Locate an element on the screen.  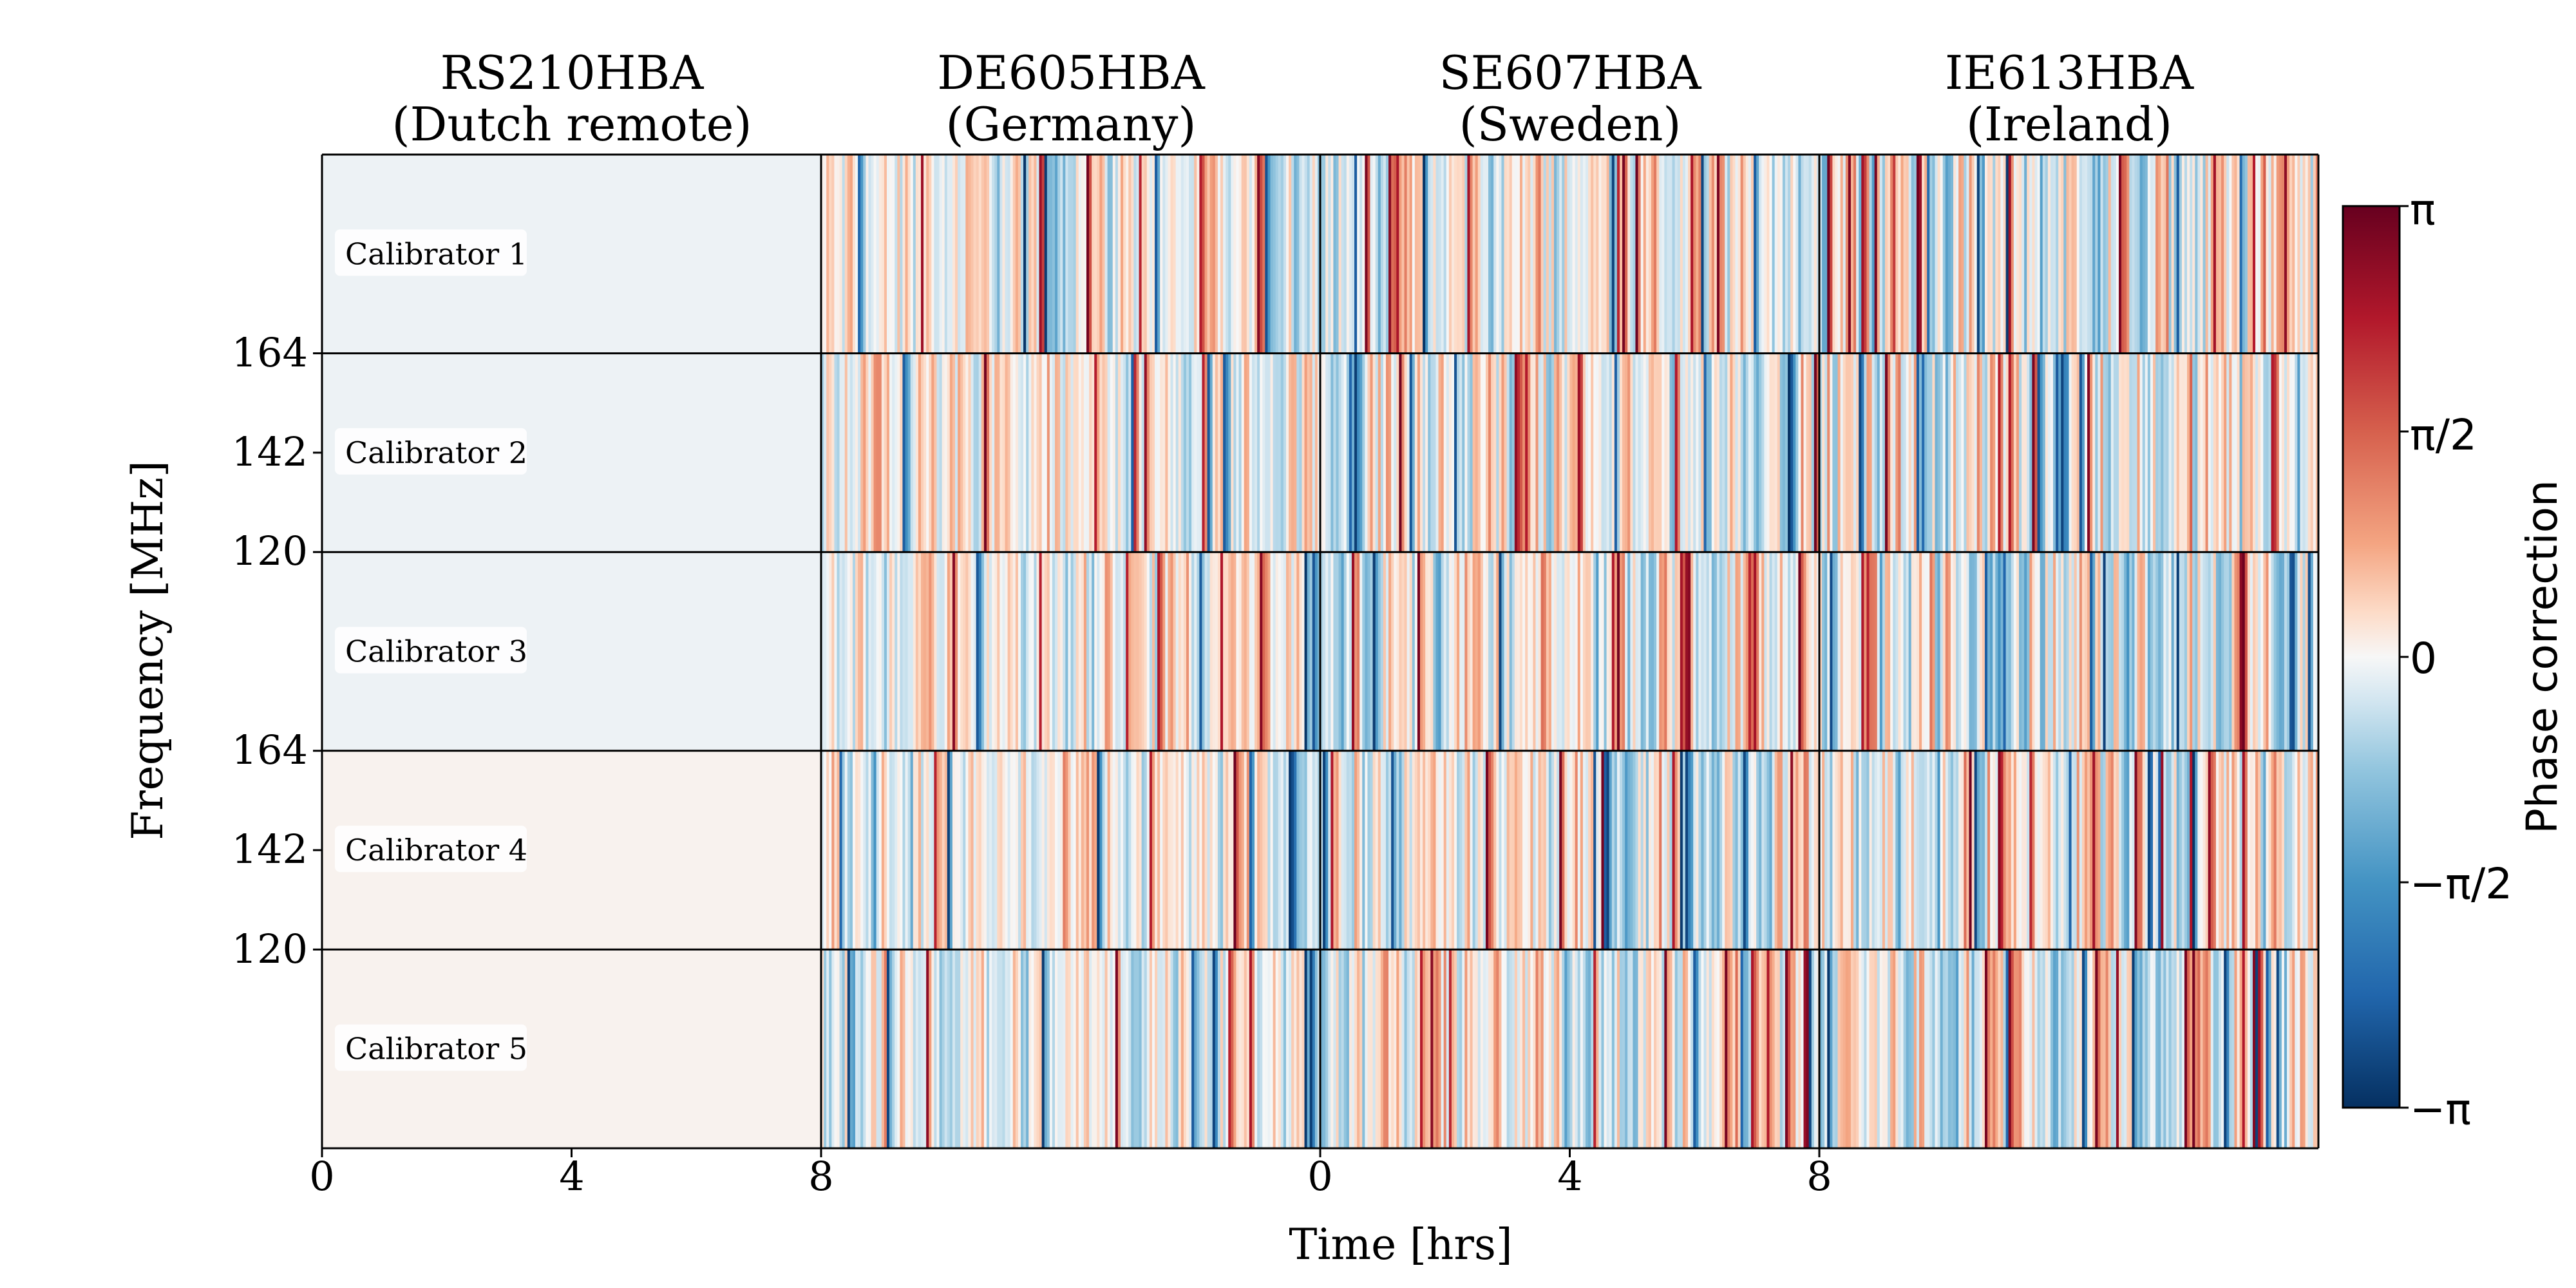
panel-cal5-de605hba is located at coordinates (1071, 1048).